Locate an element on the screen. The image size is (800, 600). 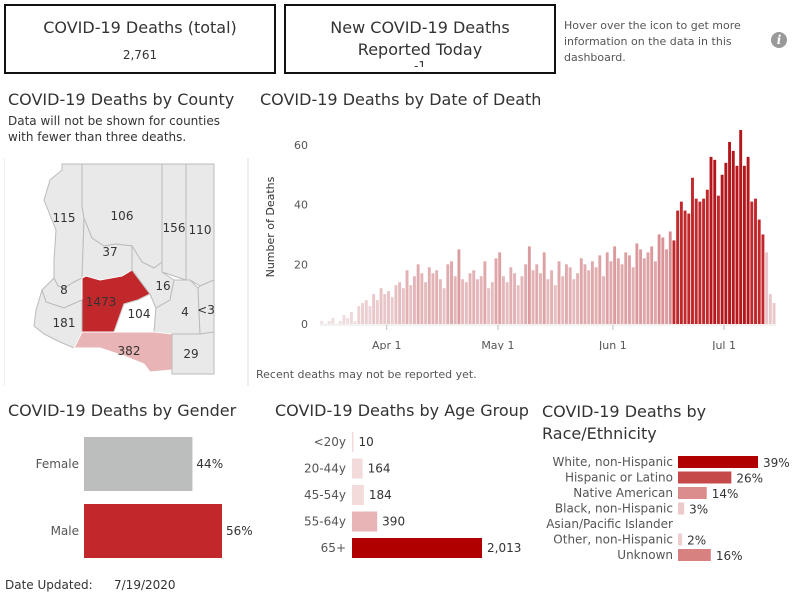
info-icon: i is located at coordinates (779, 40).